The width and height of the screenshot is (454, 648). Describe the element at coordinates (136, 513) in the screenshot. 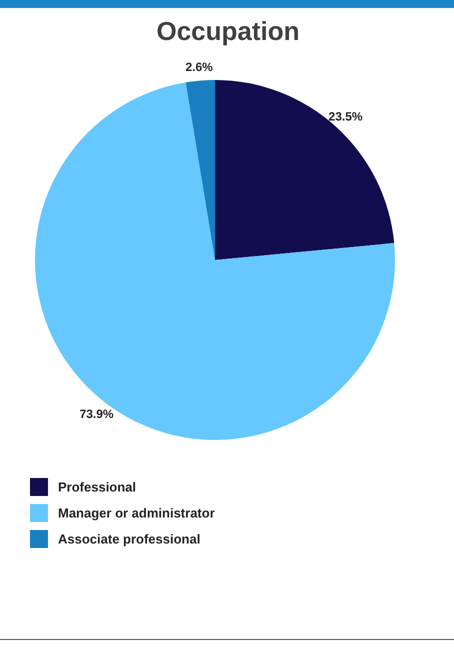

I see `legend-label: Manager or administrator` at that location.